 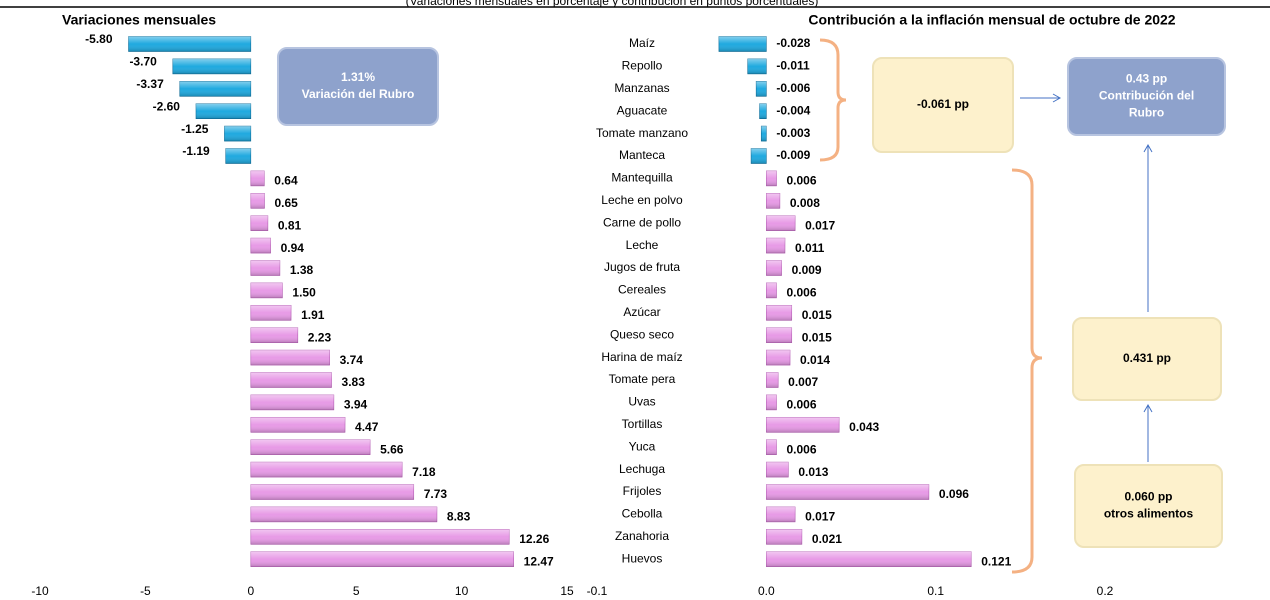 What do you see at coordinates (358, 77) in the screenshot?
I see `annotation-text: 1.31%` at bounding box center [358, 77].